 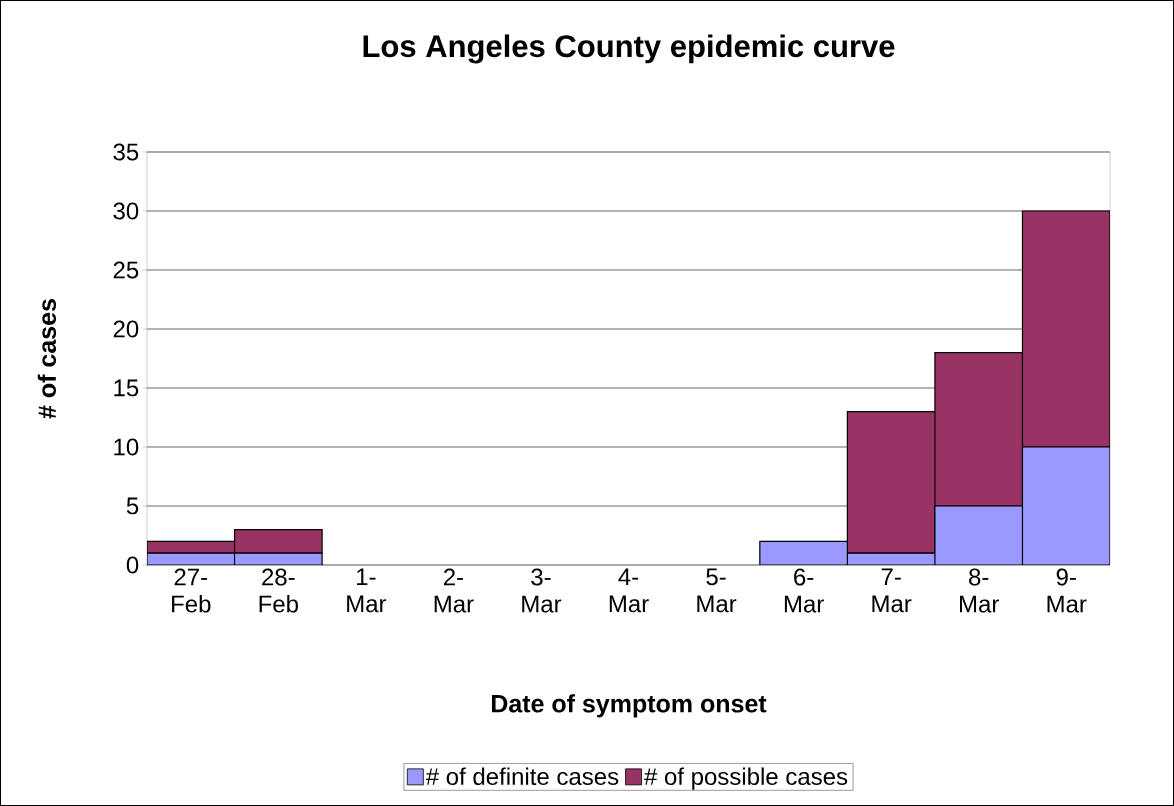 I want to click on x-tick-label: 27-Feb, so click(x=191, y=590).